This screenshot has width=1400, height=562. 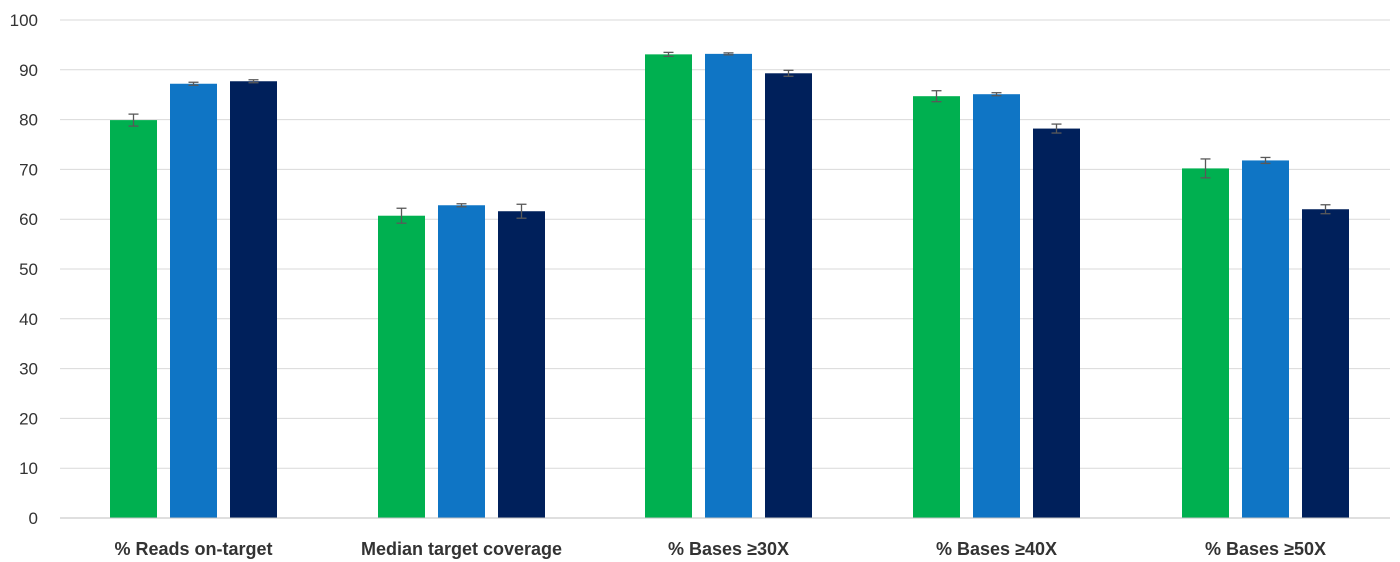 I want to click on y-tick-label: 30, so click(x=28, y=369).